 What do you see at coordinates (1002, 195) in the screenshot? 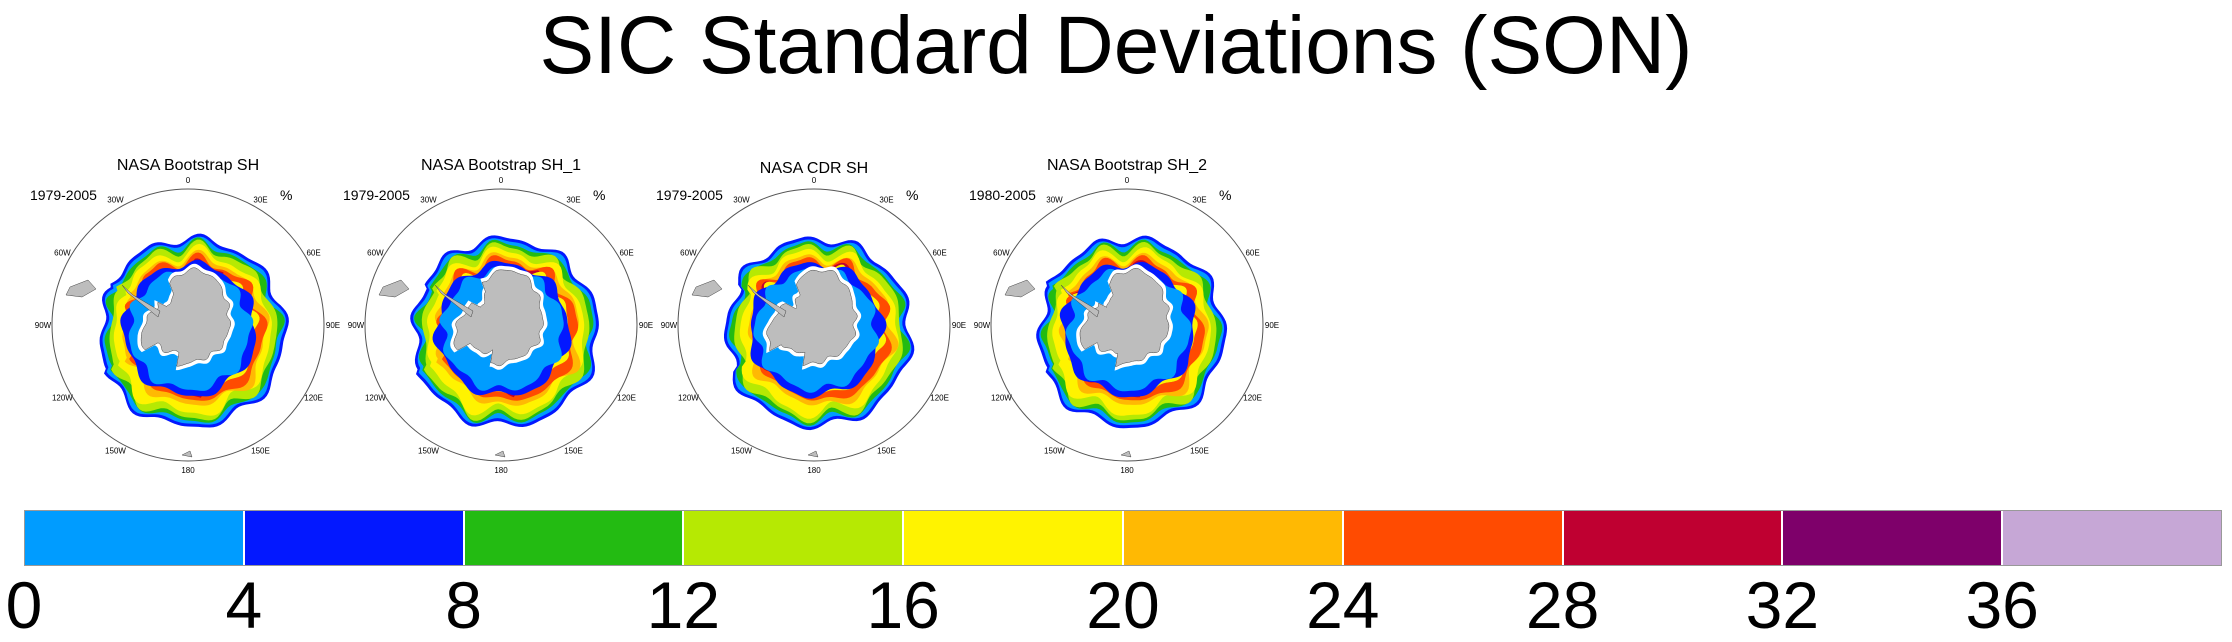
I see `panel-period: 1980-2005` at bounding box center [1002, 195].